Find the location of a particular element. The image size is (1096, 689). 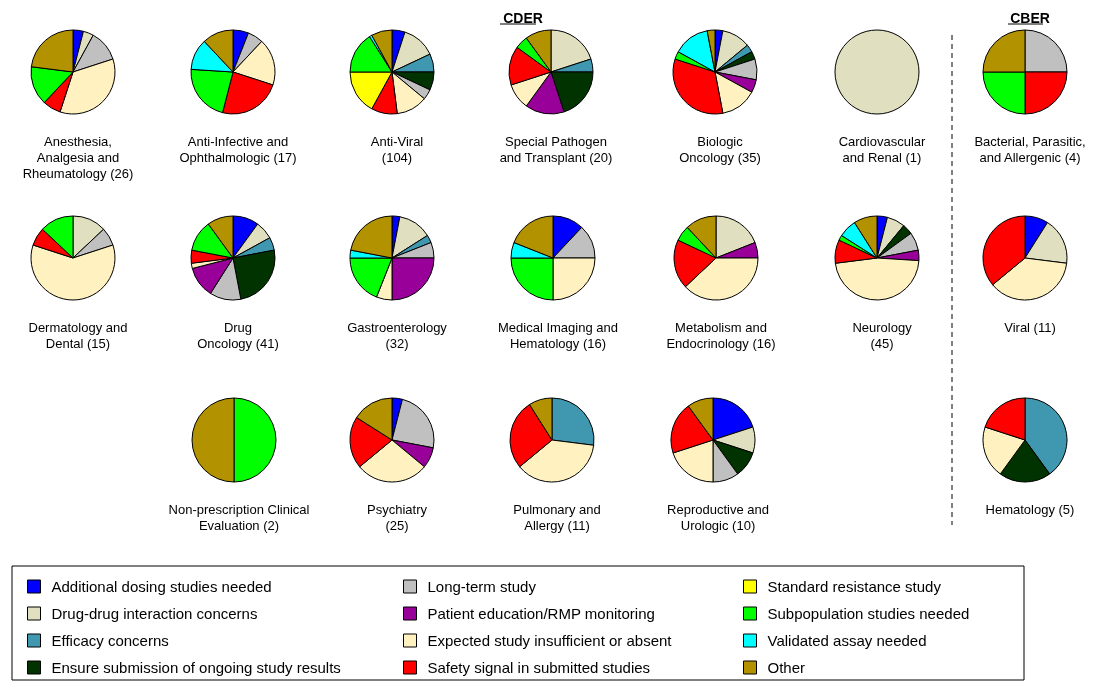

legend-label: Validated assay needed is located at coordinates (847, 640).